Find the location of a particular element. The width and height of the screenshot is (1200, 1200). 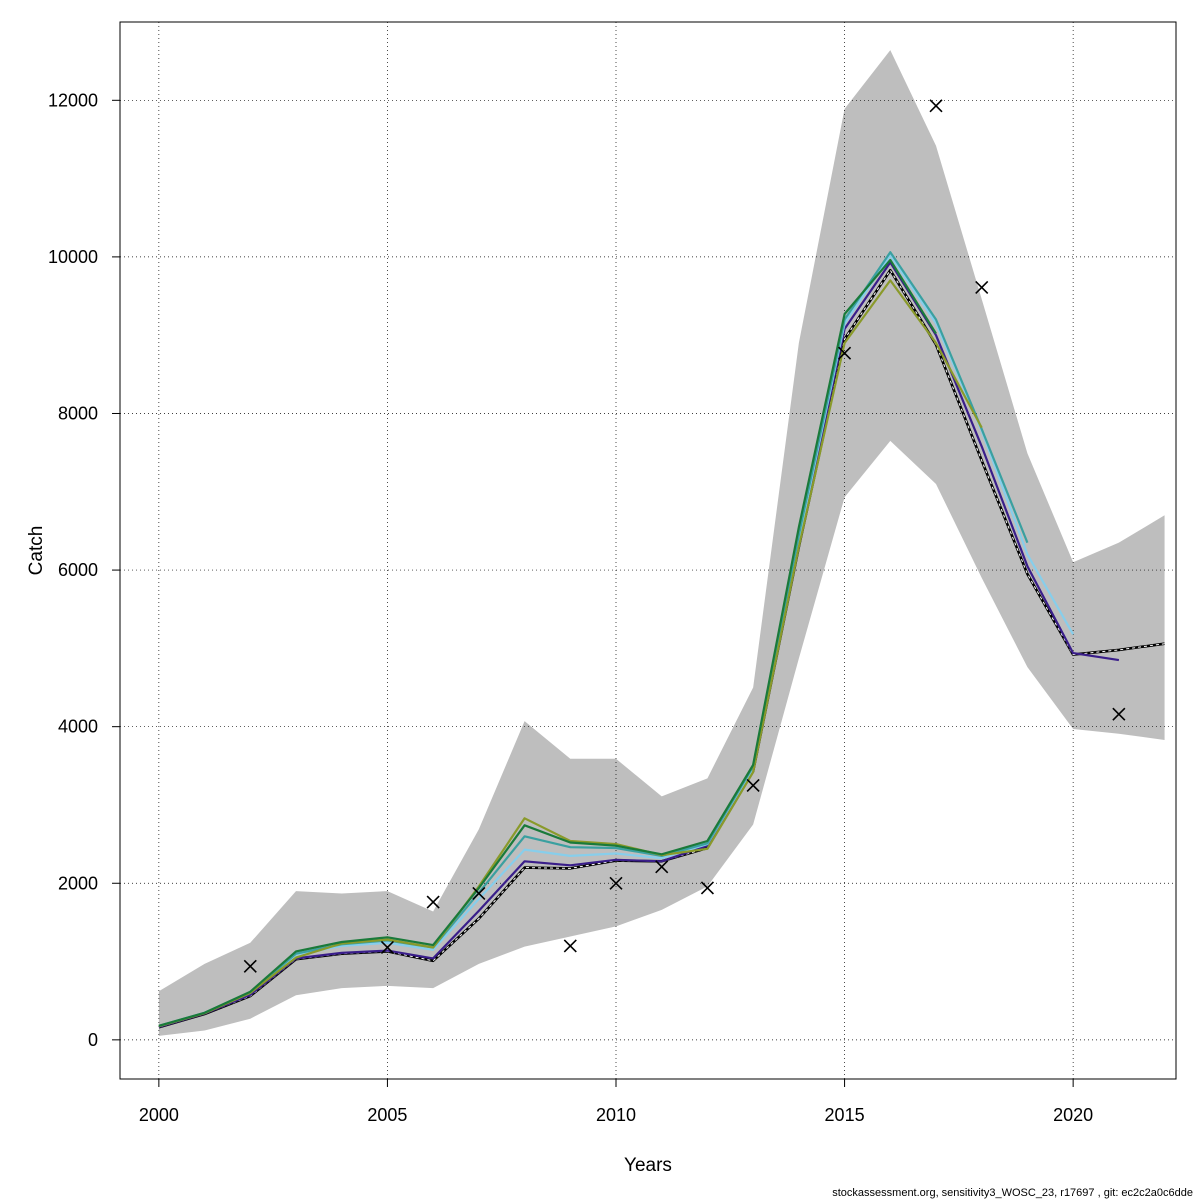

y-tick-label: 6000 is located at coordinates (78, 570).